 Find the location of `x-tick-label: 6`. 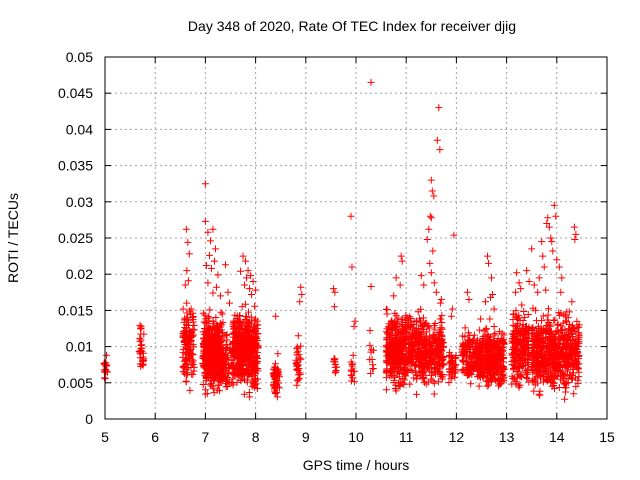

x-tick-label: 6 is located at coordinates (155, 437).